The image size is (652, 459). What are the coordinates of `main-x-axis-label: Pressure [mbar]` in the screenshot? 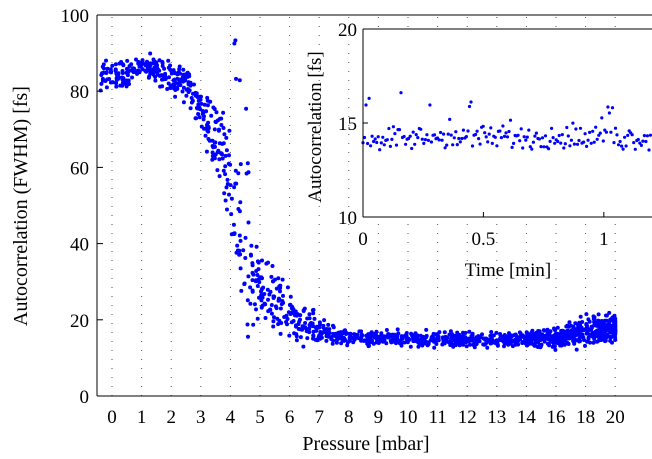 It's located at (365, 444).